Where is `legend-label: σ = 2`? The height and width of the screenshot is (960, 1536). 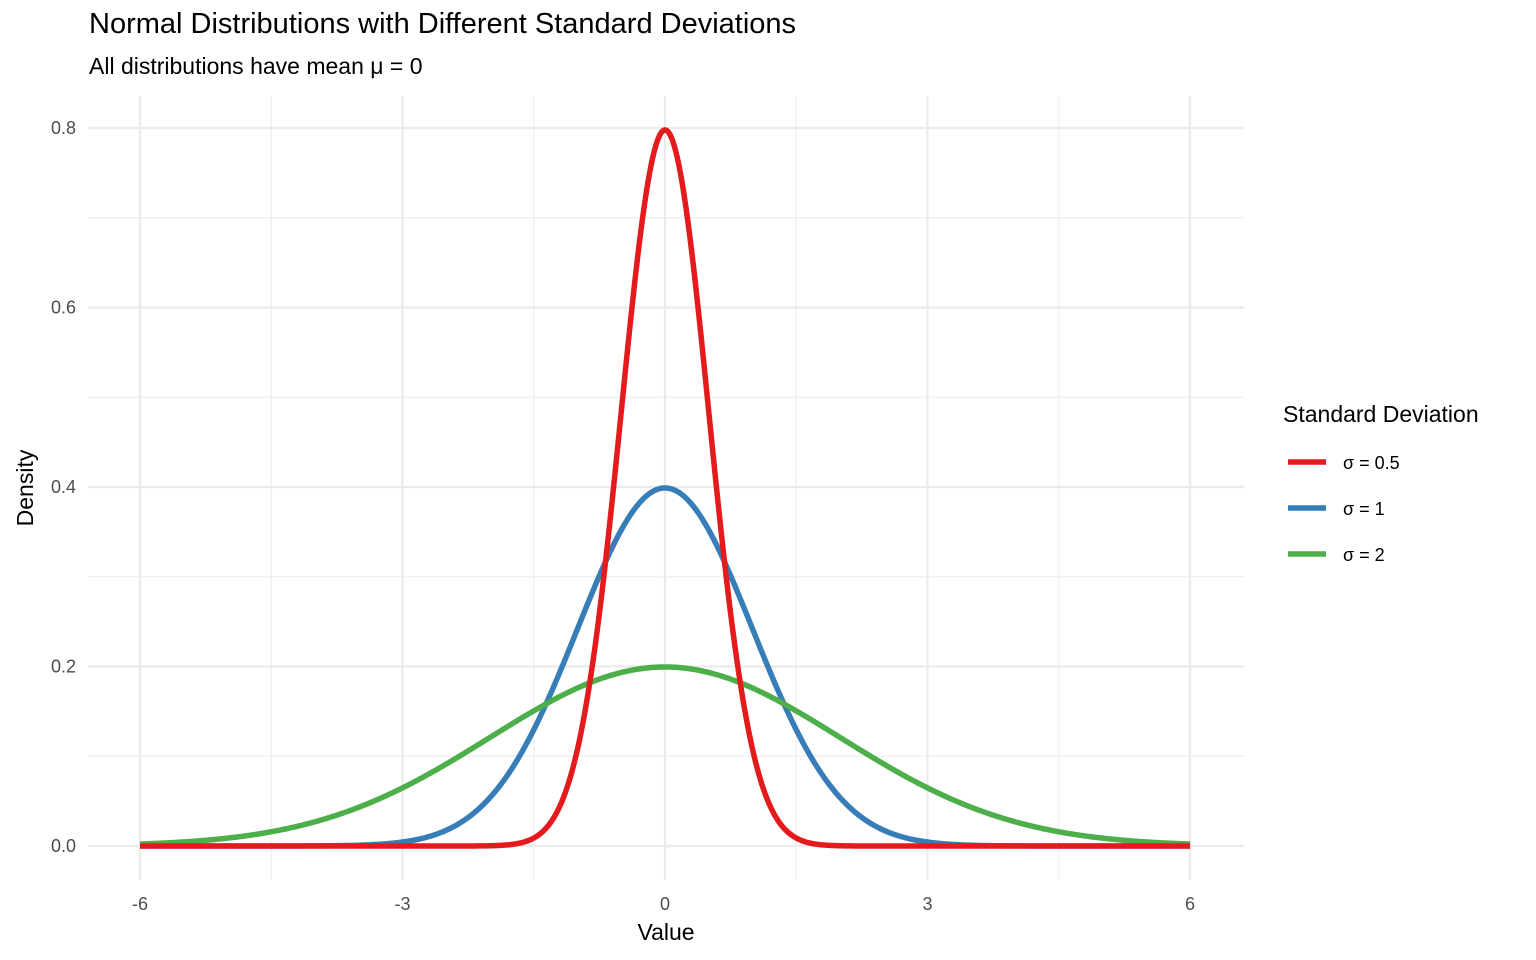
legend-label: σ = 2 is located at coordinates (1364, 555).